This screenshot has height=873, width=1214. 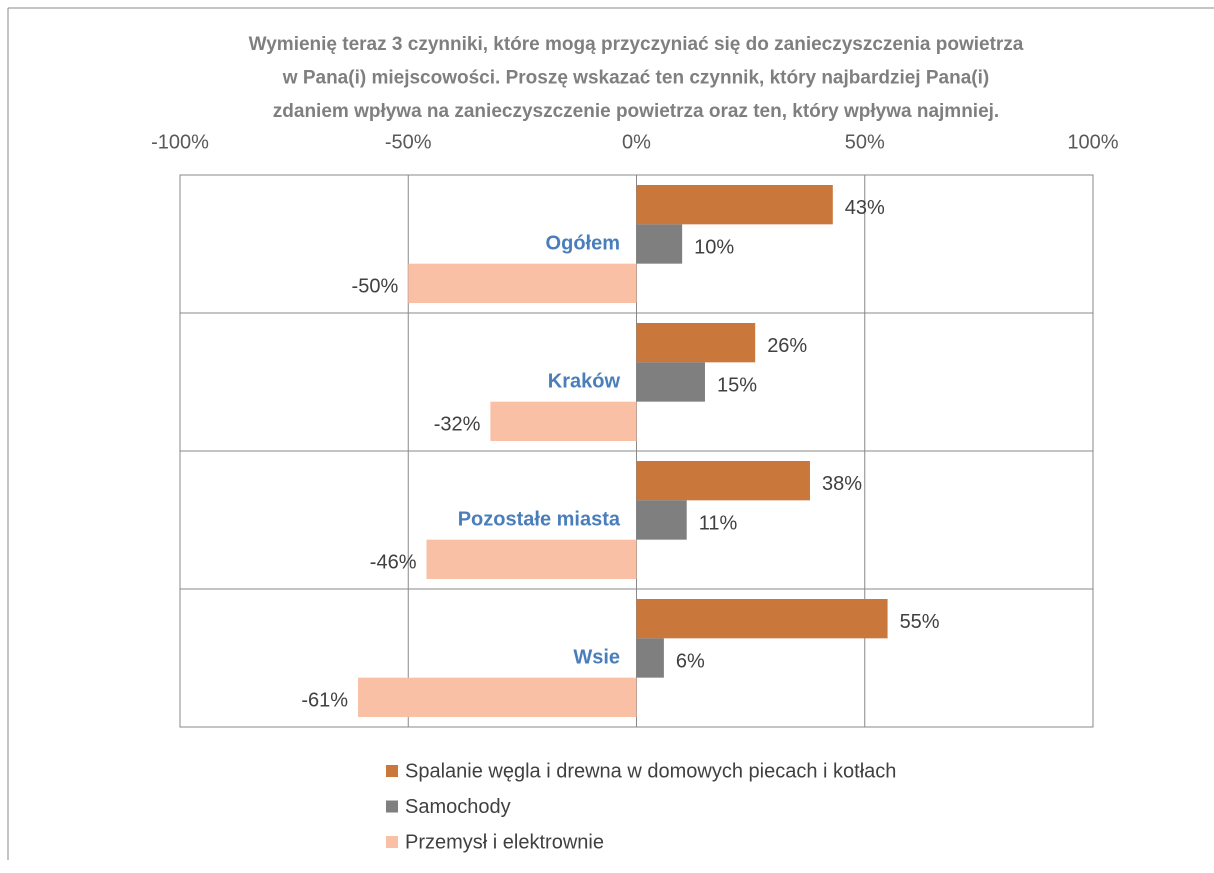 I want to click on x-tick-label: 50%, so click(x=865, y=142).